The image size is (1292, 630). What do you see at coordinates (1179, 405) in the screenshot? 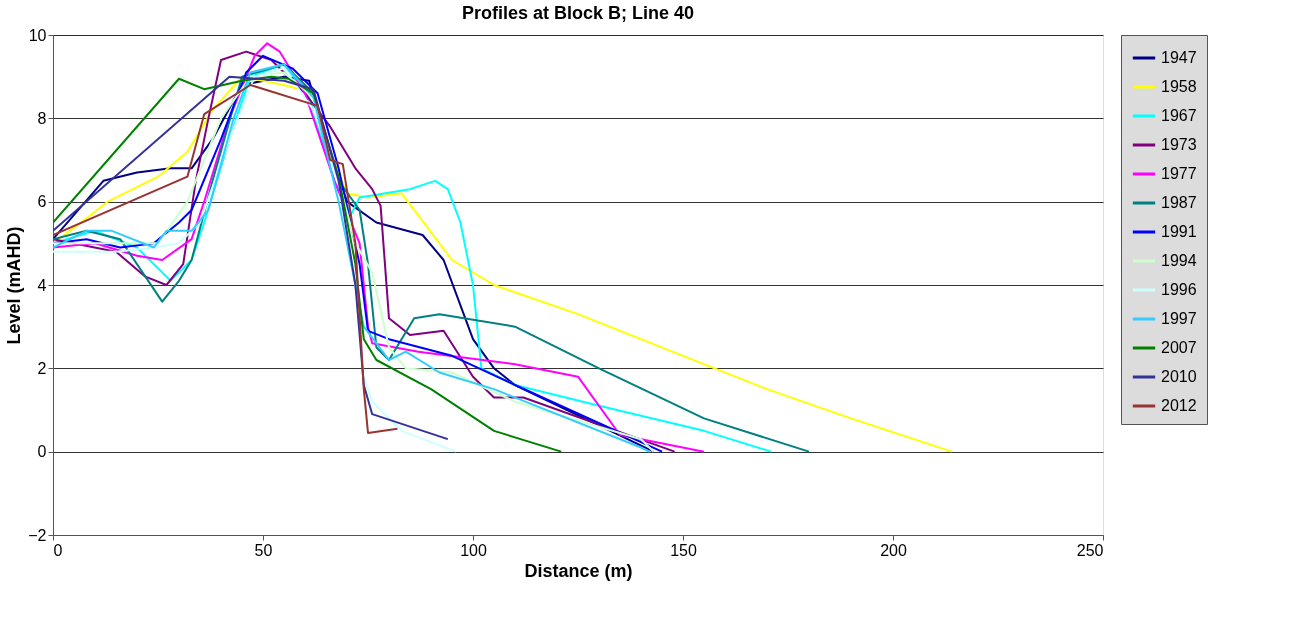
I see `legend-label: 2012` at bounding box center [1179, 405].